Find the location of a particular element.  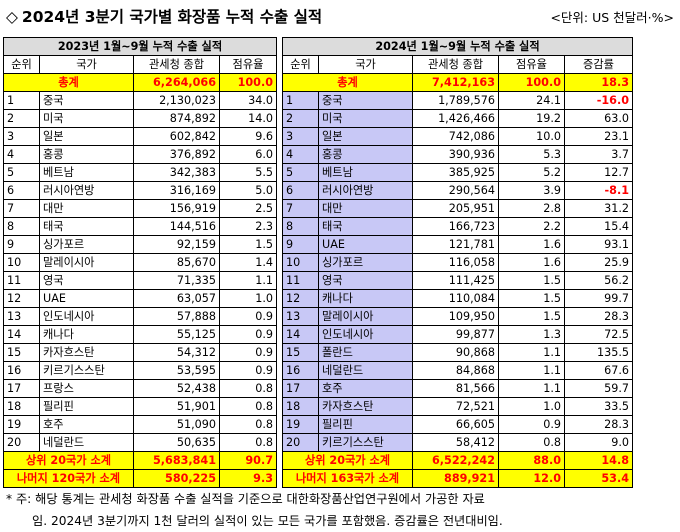

right-share: 1.5 is located at coordinates (531, 298).